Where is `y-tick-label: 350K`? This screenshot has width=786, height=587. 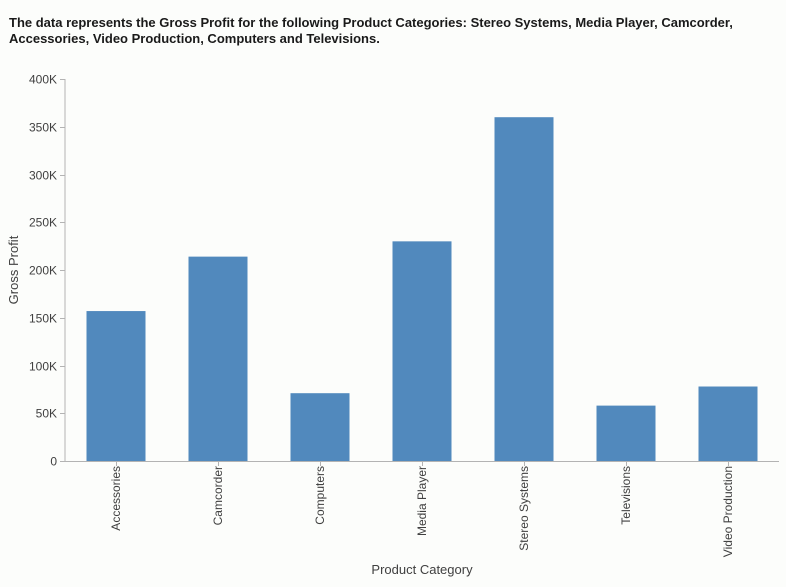
y-tick-label: 350K is located at coordinates (43, 128).